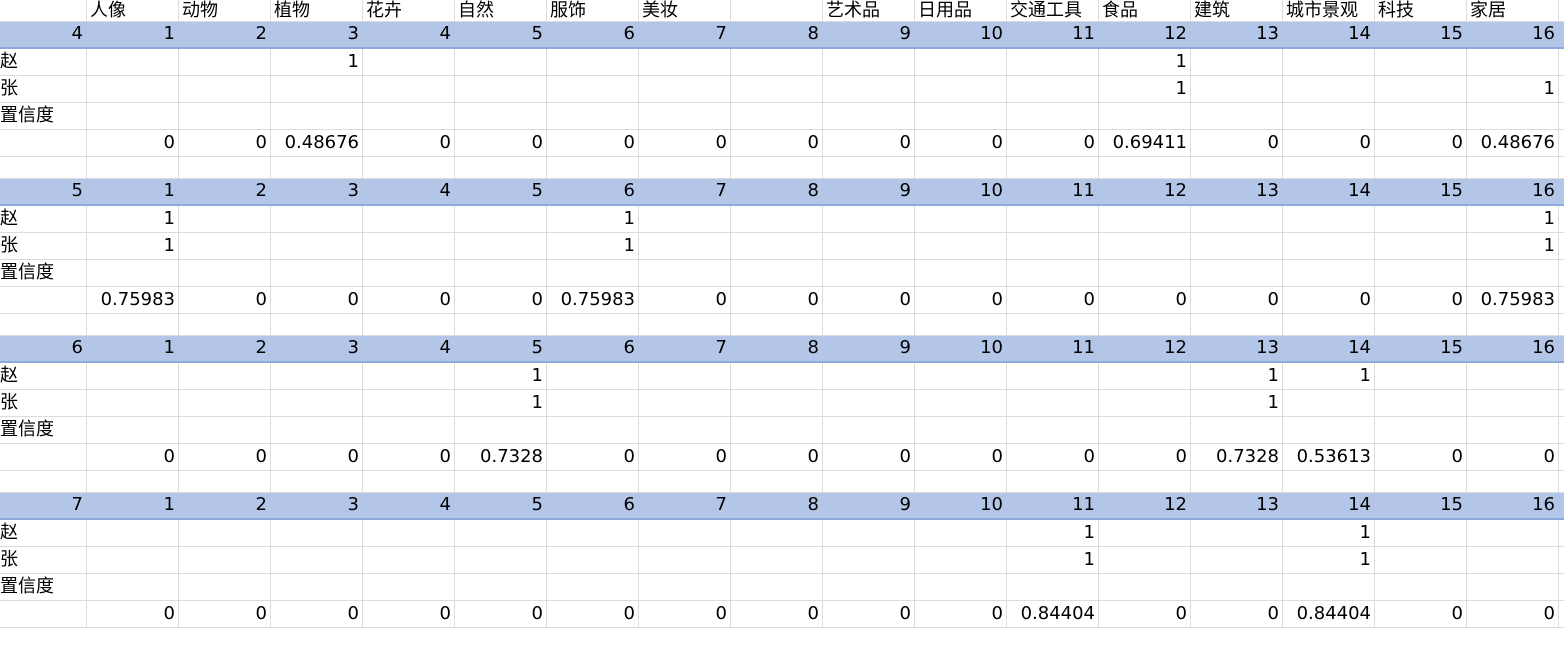  Describe the element at coordinates (1329, 34) in the screenshot. I see `column-number-cell: 14` at that location.